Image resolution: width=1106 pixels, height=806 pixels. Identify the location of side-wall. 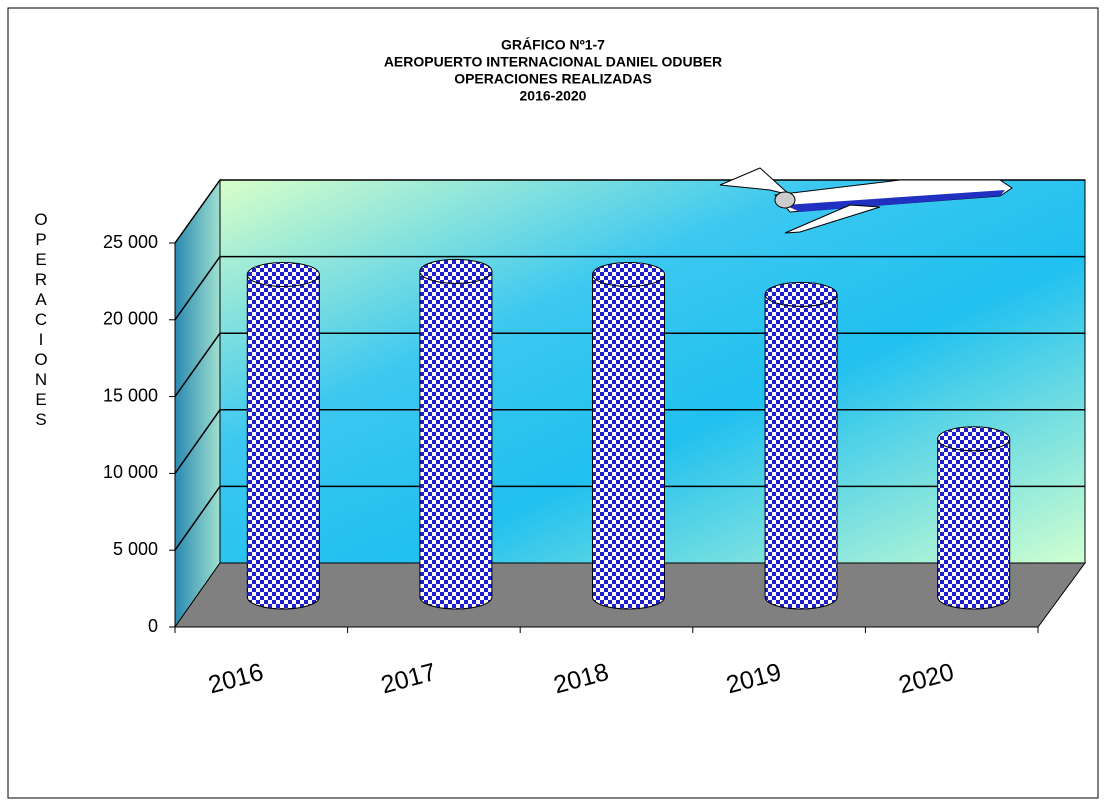
(197, 403).